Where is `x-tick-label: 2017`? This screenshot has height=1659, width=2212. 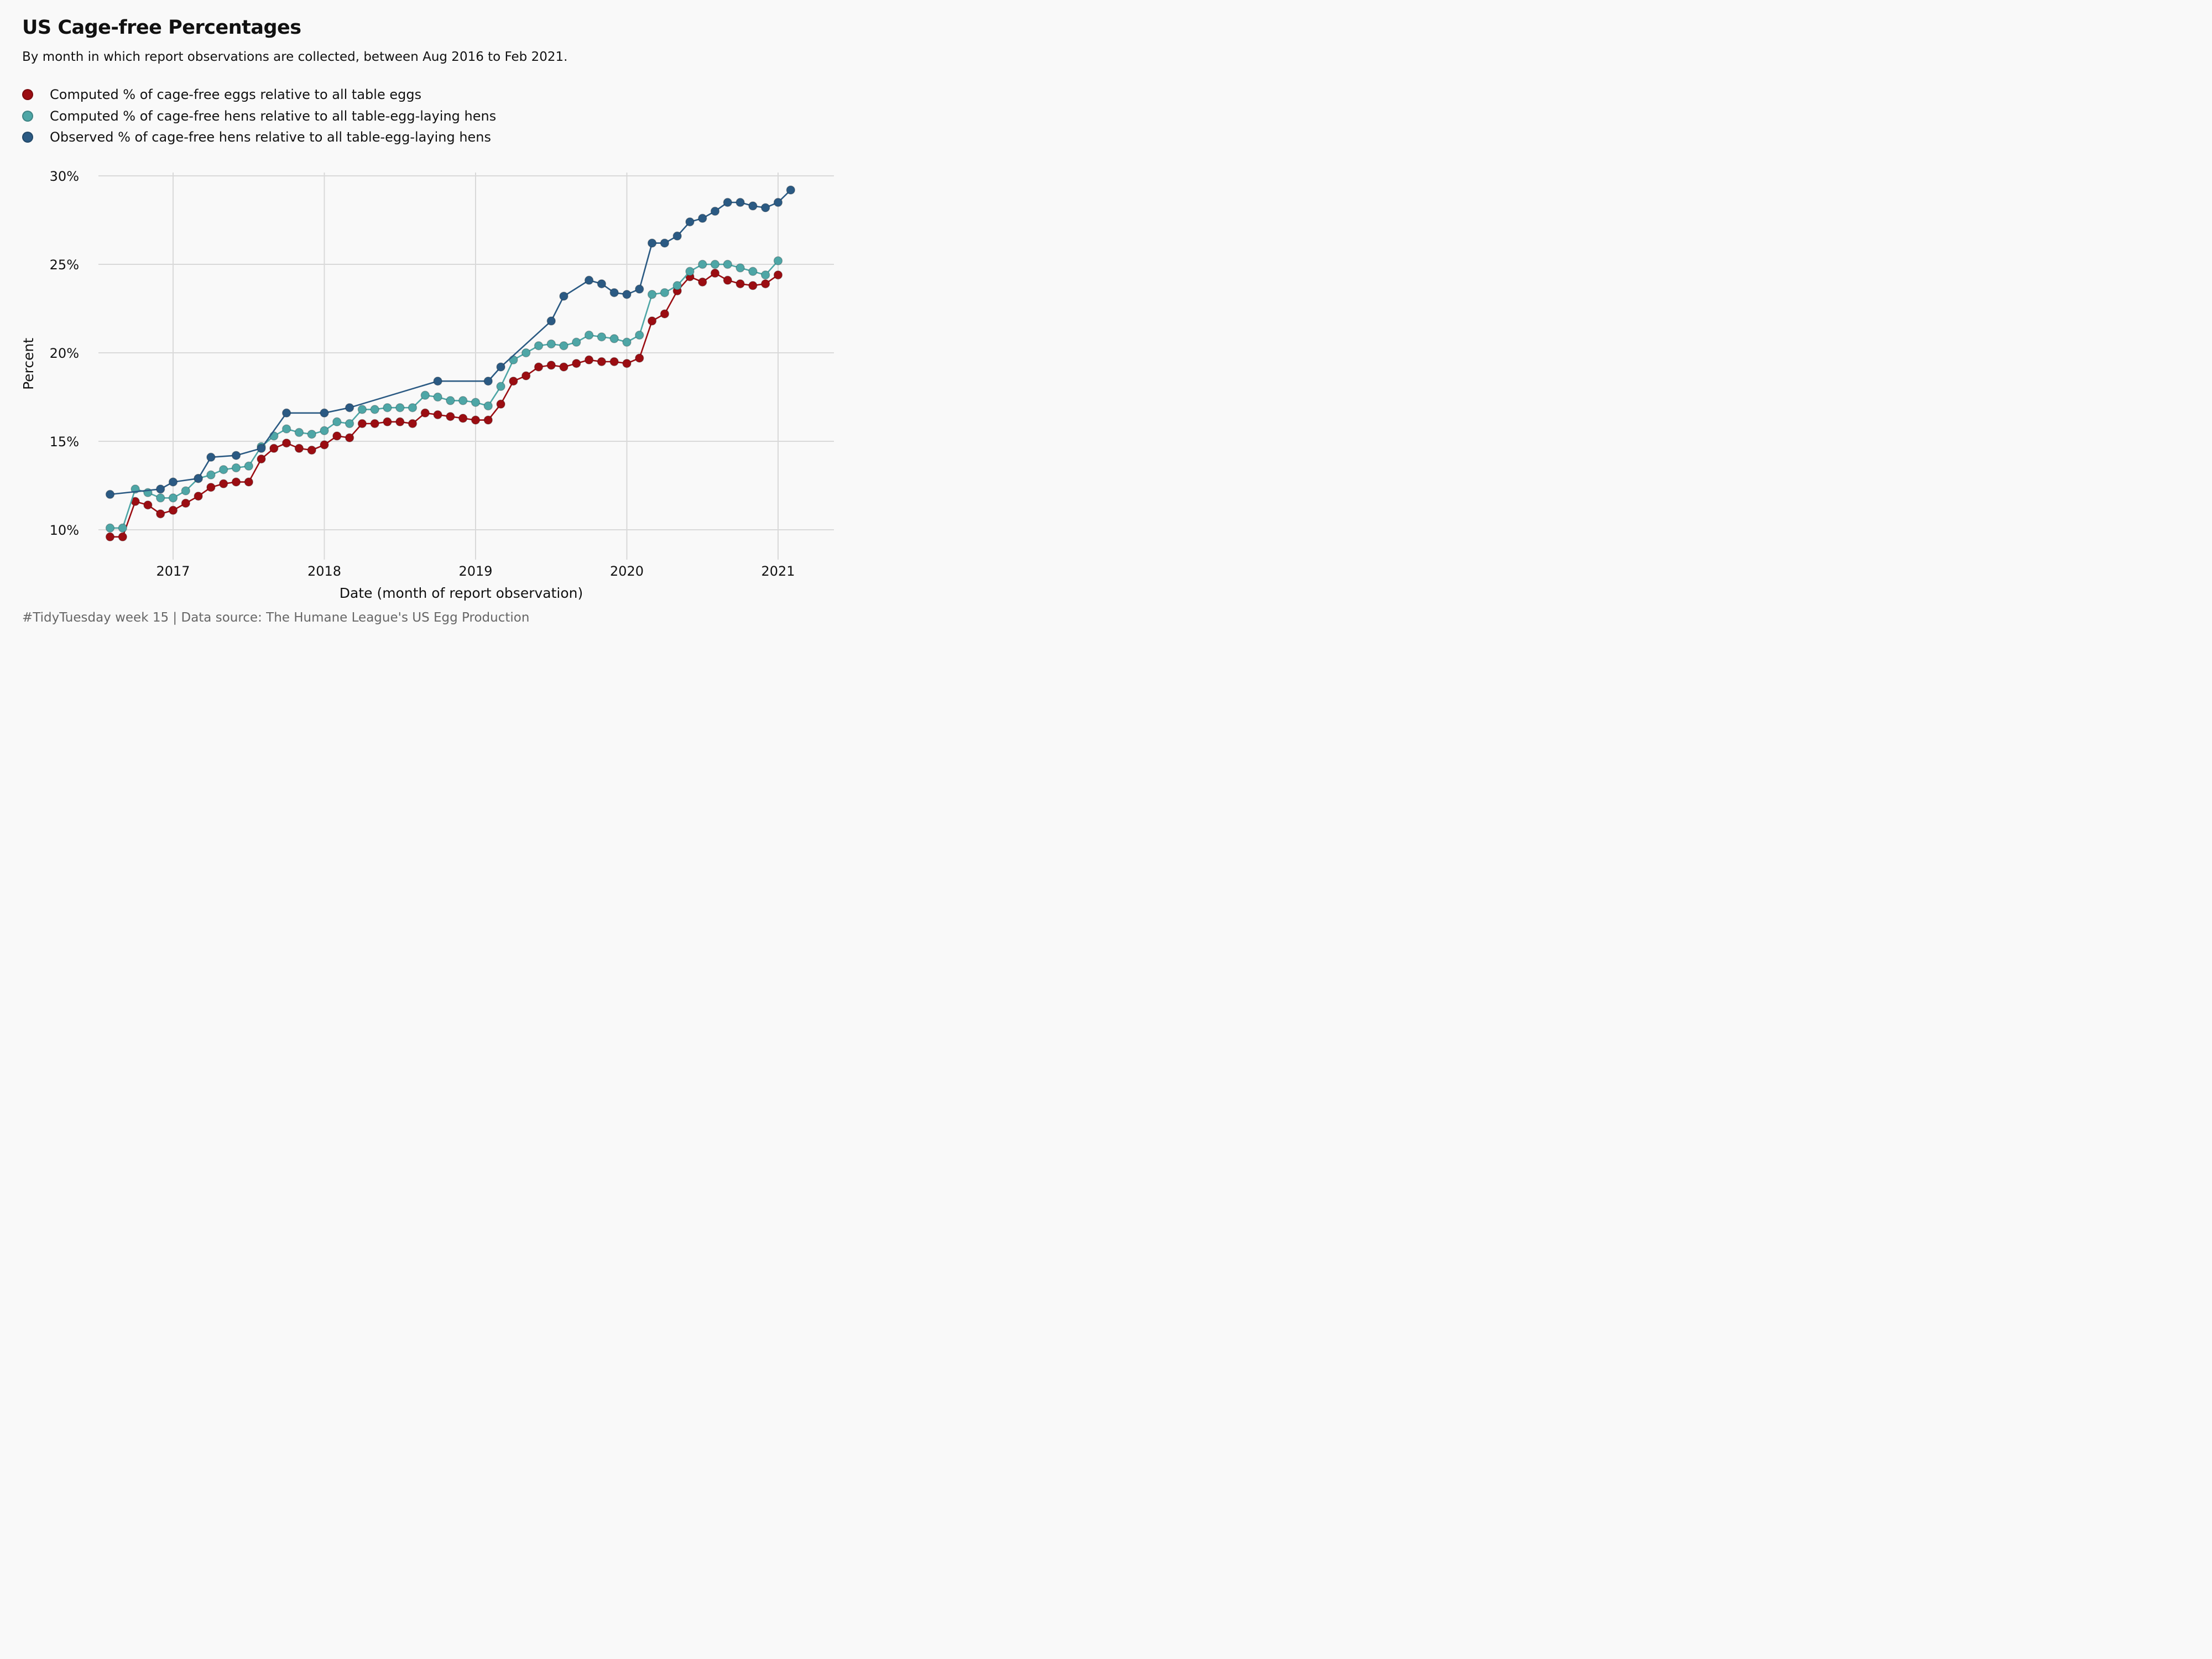 x-tick-label: 2017 is located at coordinates (173, 572).